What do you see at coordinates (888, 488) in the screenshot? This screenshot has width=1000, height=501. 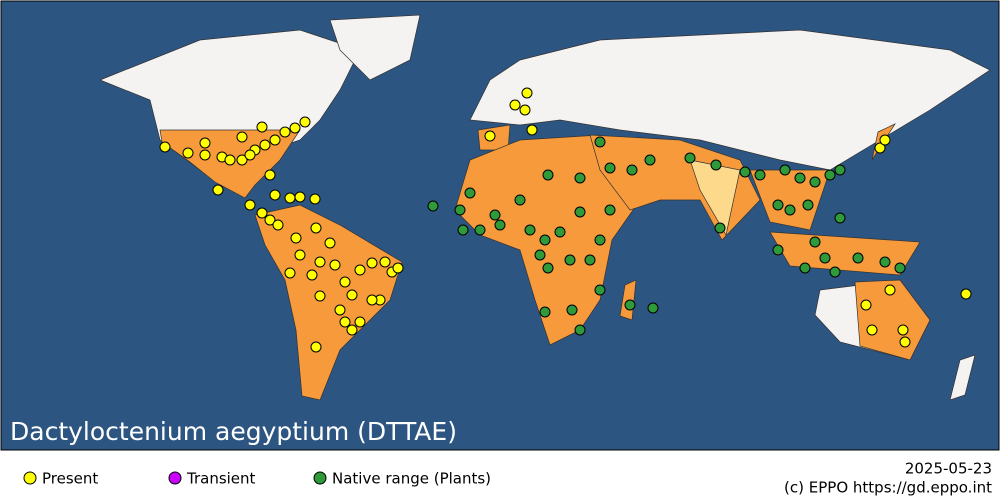 I see `credit: (c) EPPO https://gd.eppo.int` at bounding box center [888, 488].